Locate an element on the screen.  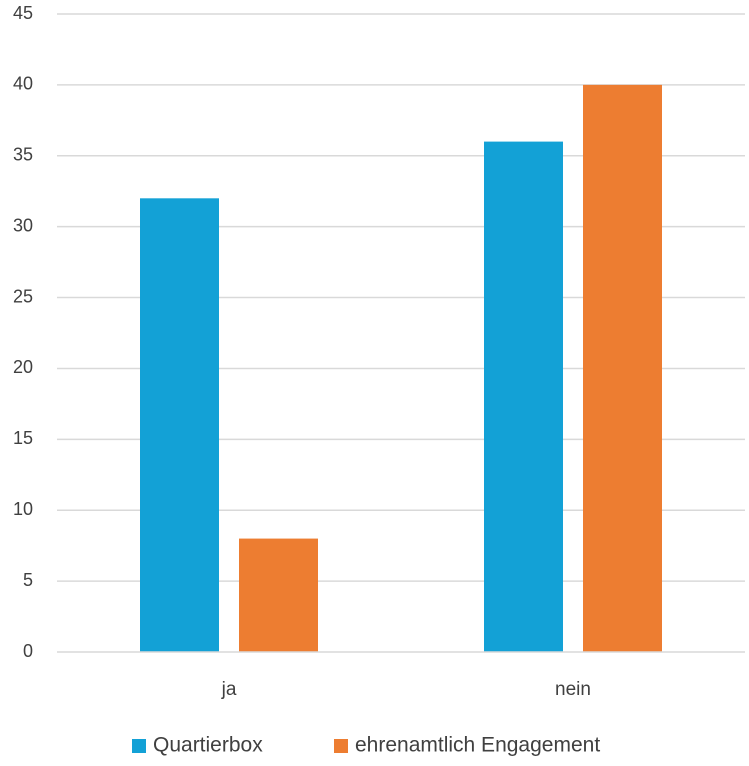
legend: Quartierbox ehrenamtlich Engagement is located at coordinates (366, 745).